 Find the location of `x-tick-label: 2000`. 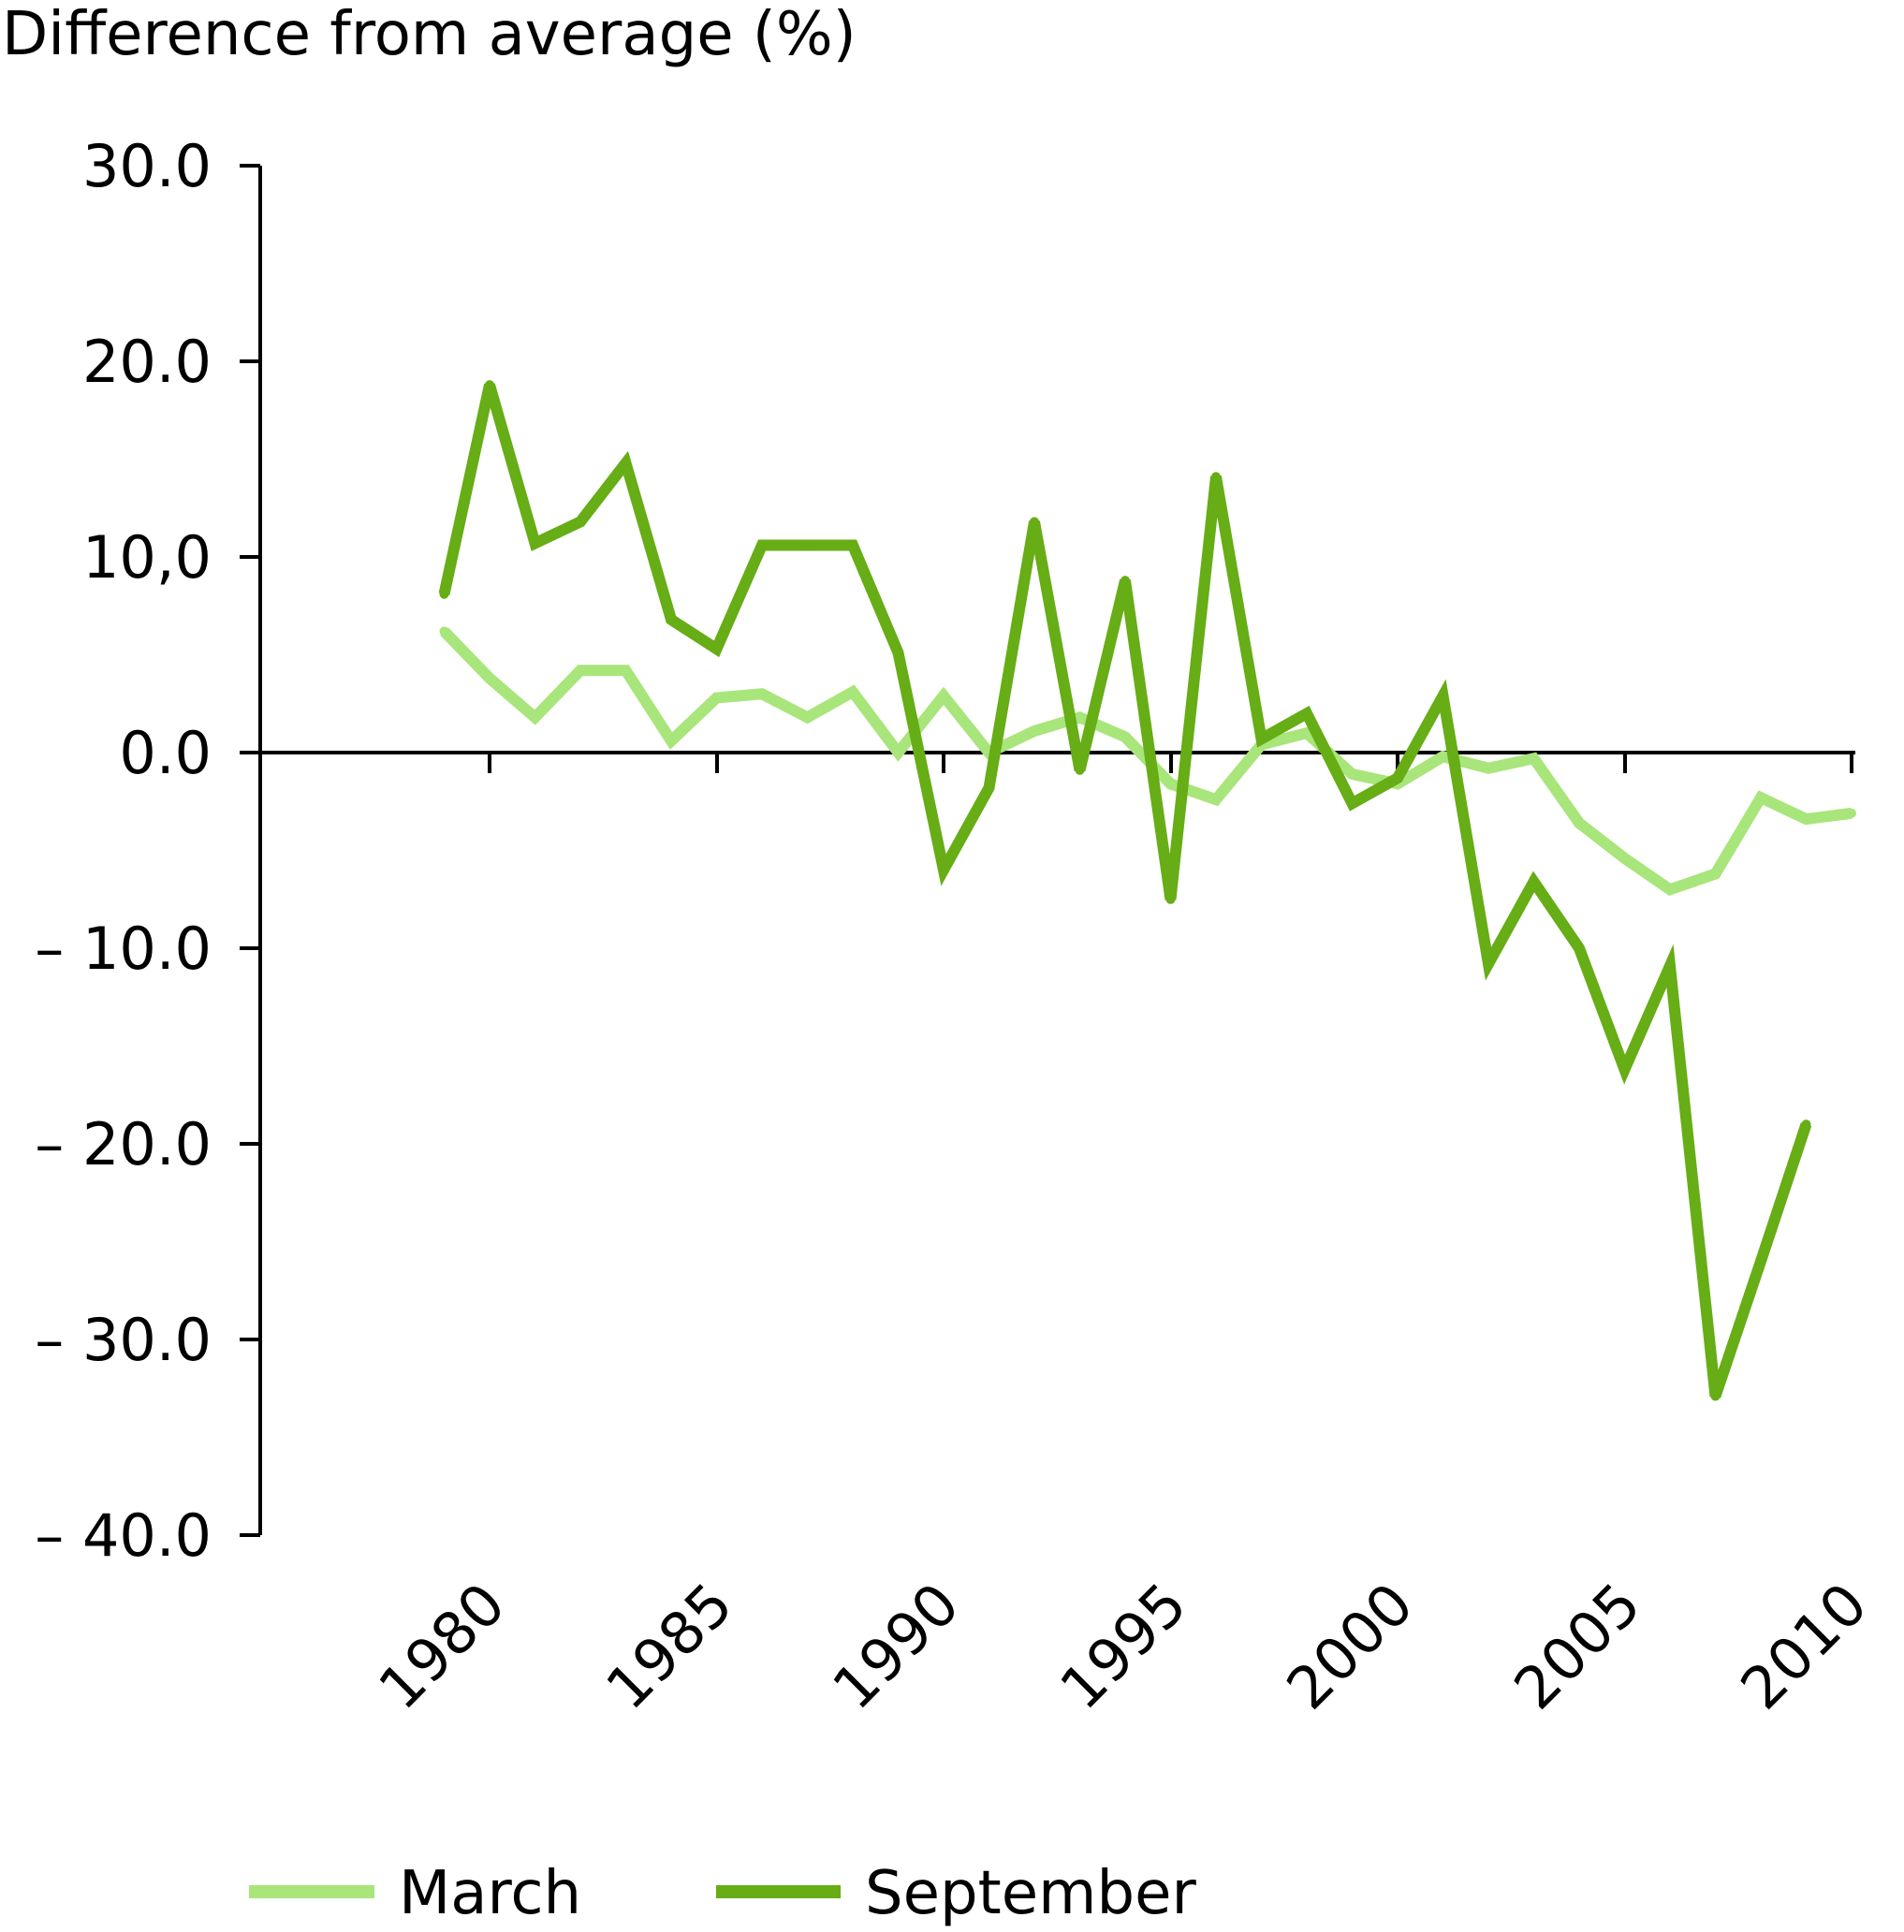

x-tick-label: 2000 is located at coordinates (1349, 1646).